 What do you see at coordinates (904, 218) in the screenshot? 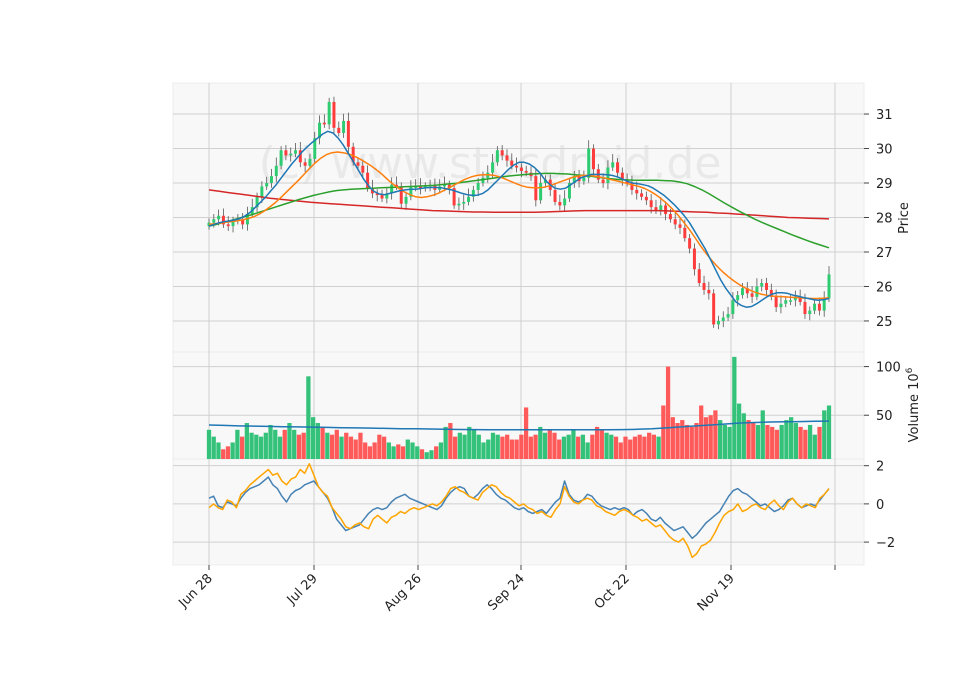
I see `price-axis-label: Price` at bounding box center [904, 218].